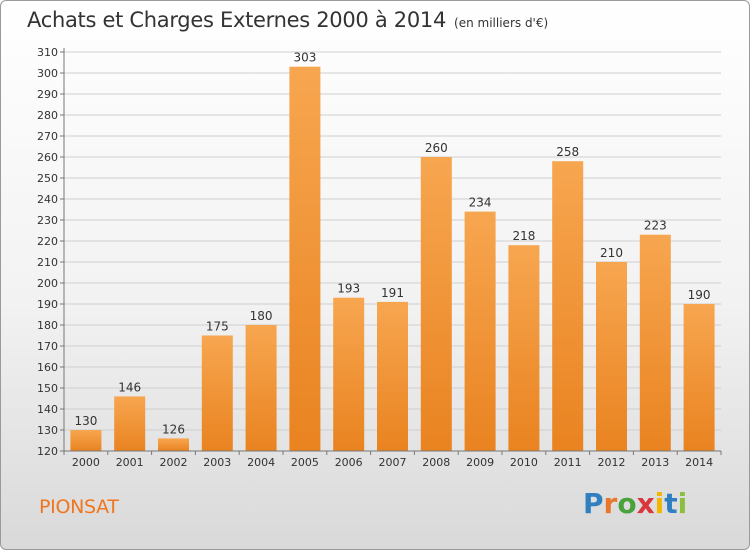 The width and height of the screenshot is (750, 550). What do you see at coordinates (348, 289) in the screenshot?
I see `data-label: 193` at bounding box center [348, 289].